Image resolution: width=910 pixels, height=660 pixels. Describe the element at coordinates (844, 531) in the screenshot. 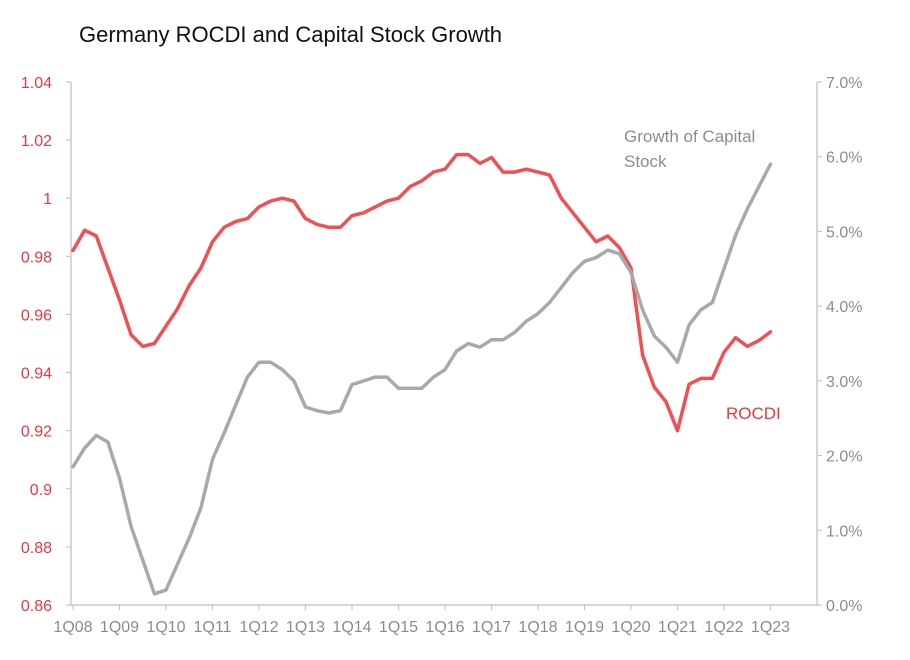

I see `y-right-tick-label: 1.0%` at that location.